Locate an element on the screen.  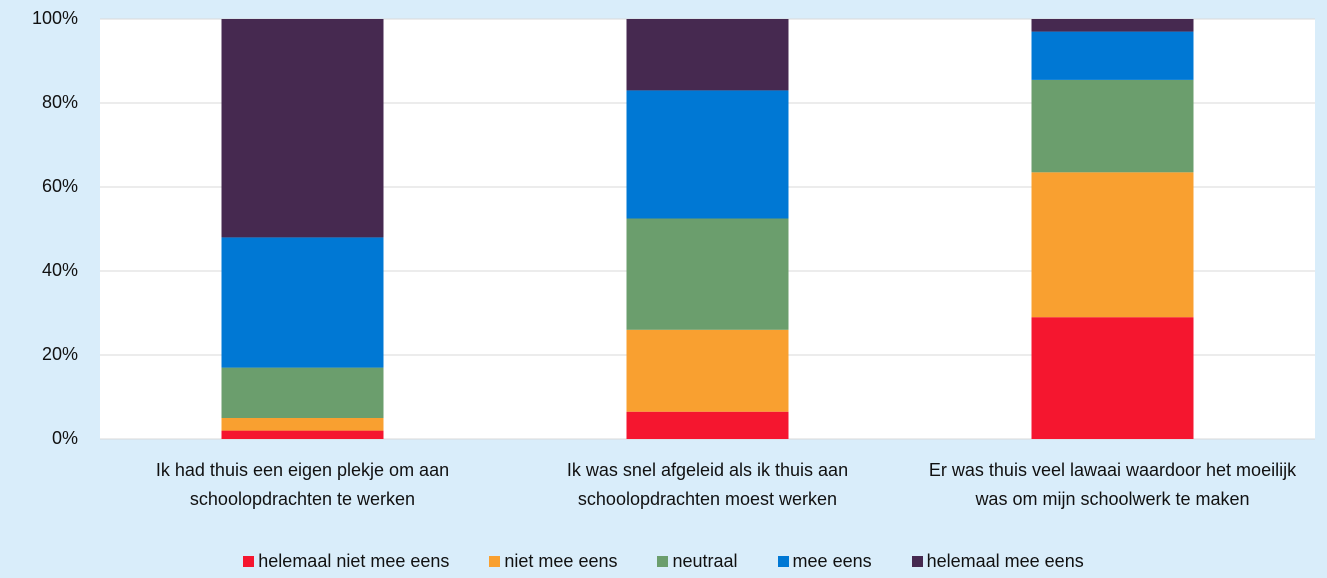
y-tick-label: 60% is located at coordinates (60, 186).